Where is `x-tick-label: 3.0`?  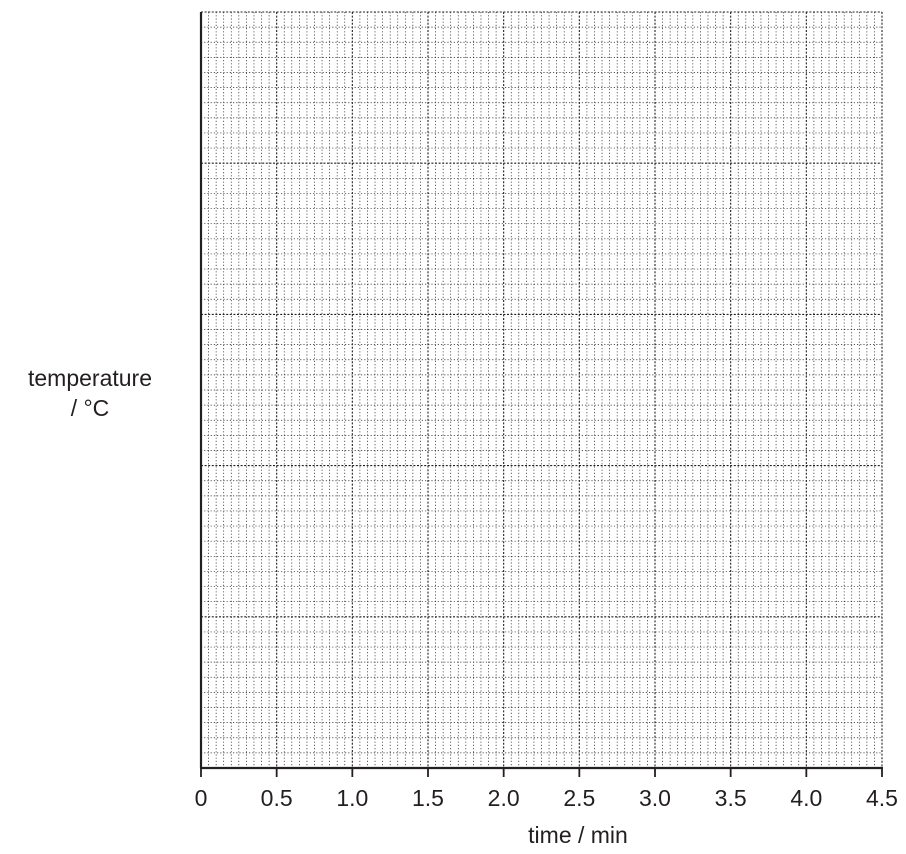 x-tick-label: 3.0 is located at coordinates (655, 798).